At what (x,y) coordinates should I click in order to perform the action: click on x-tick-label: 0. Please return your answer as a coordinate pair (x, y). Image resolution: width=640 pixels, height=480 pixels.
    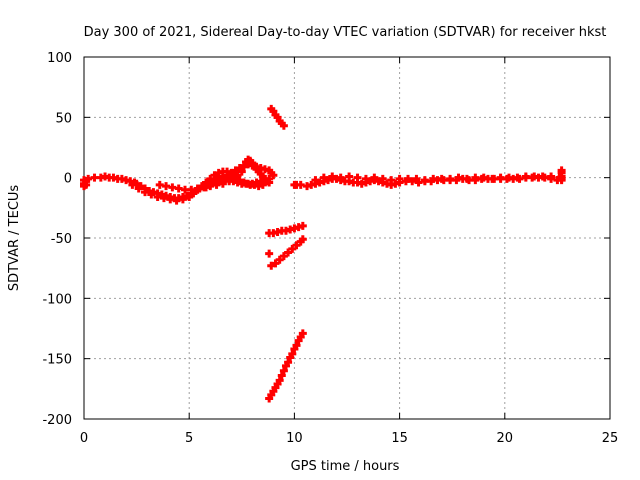
    Looking at the image, I should click on (84, 438).